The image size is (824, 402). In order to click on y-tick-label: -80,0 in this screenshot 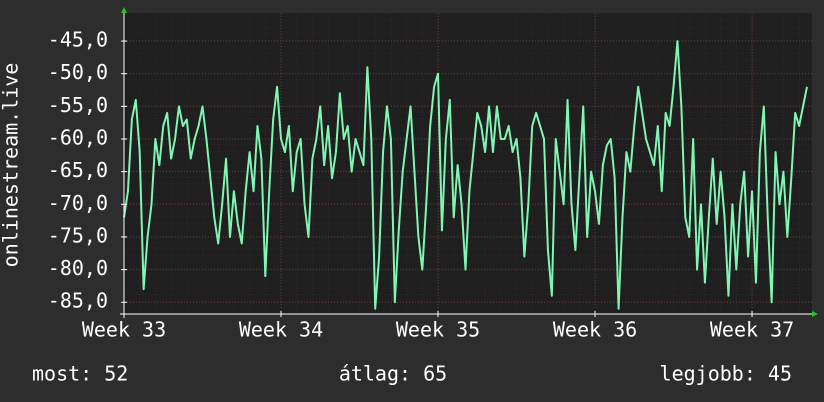, I will do `click(78, 268)`.